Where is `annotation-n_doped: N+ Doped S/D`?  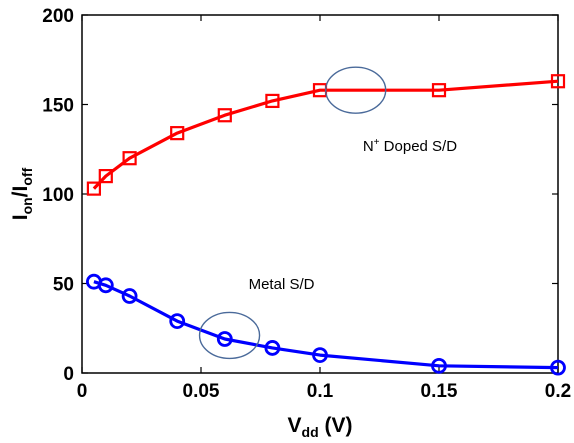 annotation-n_doped: N+ Doped S/D is located at coordinates (391, 110).